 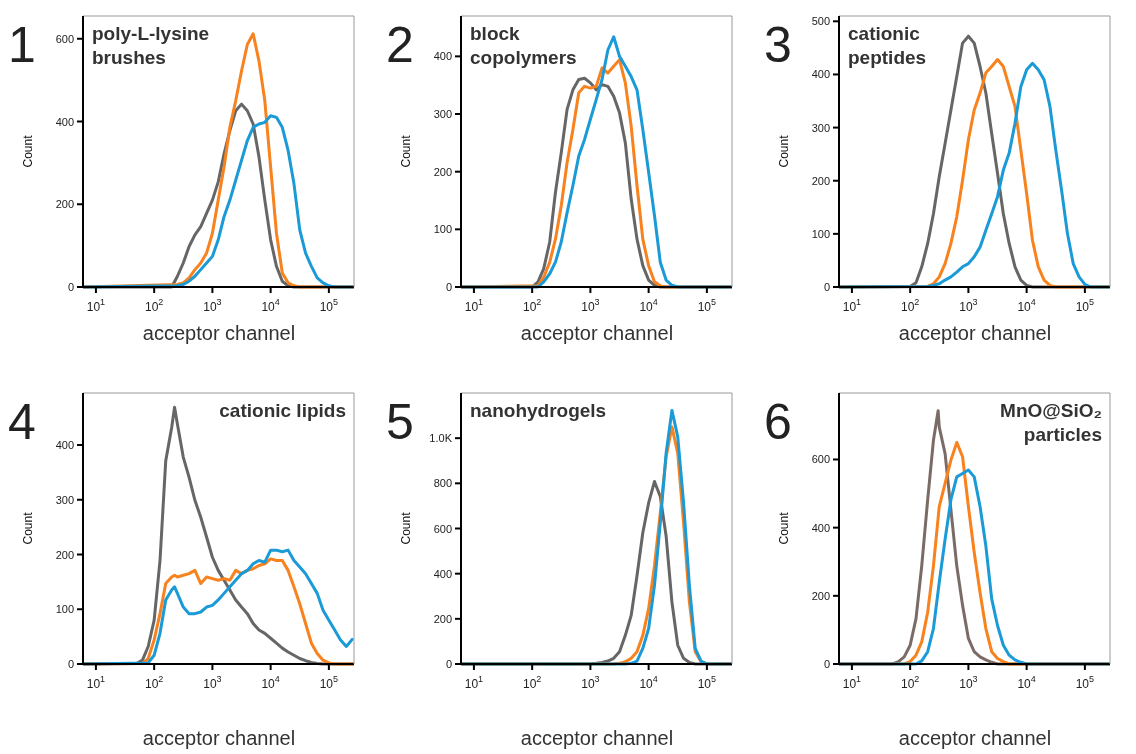 I want to click on text: 6, so click(x=778, y=422).